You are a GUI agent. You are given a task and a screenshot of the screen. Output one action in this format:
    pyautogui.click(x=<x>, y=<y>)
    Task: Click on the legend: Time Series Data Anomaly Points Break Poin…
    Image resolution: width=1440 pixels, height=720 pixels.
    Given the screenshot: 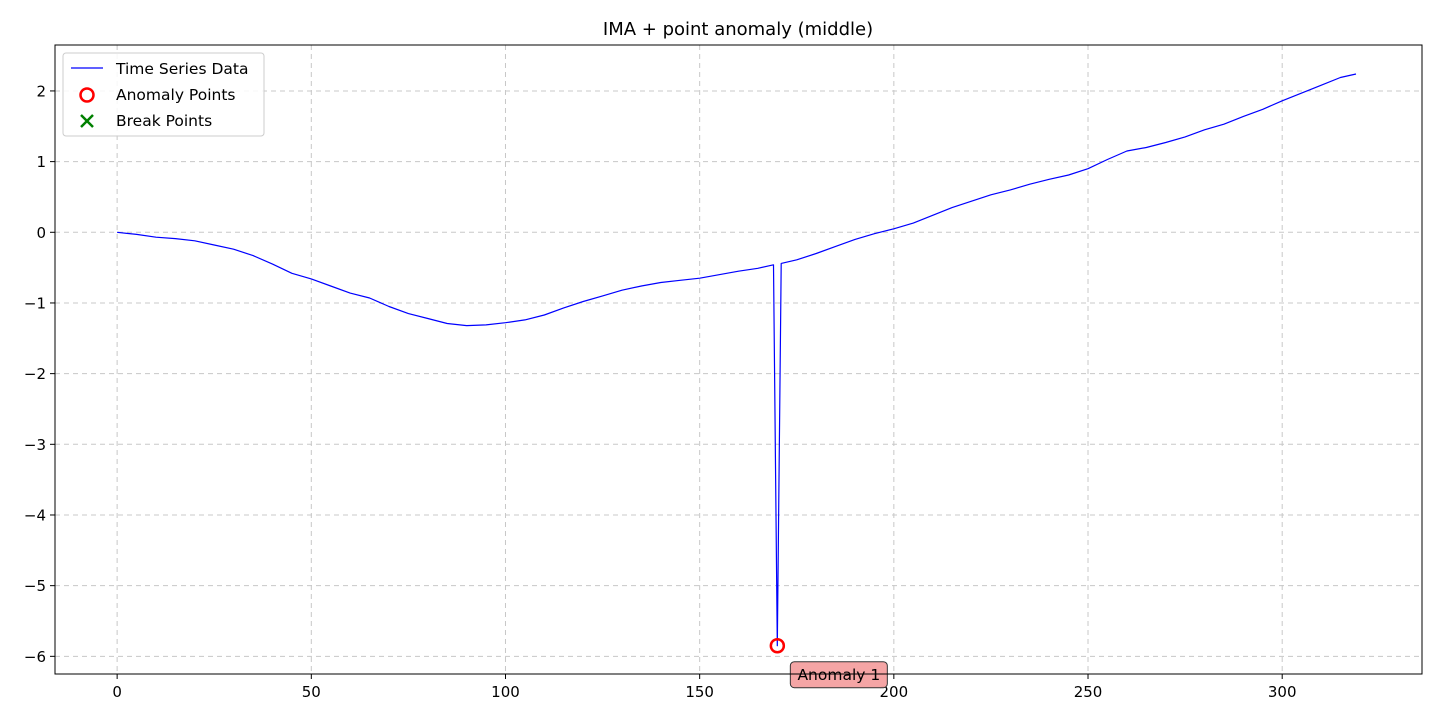 What is the action you would take?
    pyautogui.click(x=163, y=94)
    